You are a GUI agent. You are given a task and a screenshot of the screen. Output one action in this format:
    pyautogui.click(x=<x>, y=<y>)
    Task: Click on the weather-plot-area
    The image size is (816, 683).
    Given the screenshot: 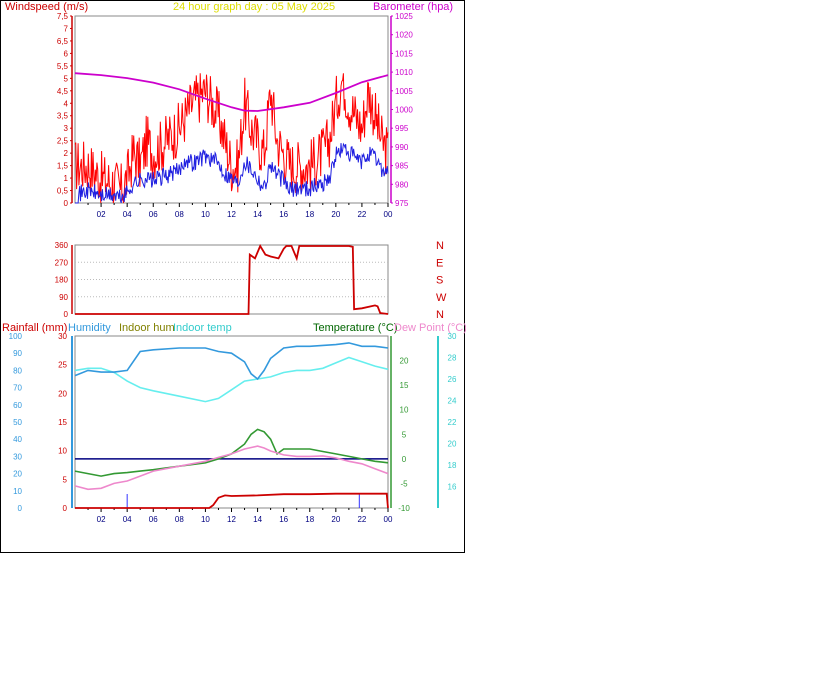 What is the action you would take?
    pyautogui.click(x=231, y=422)
    